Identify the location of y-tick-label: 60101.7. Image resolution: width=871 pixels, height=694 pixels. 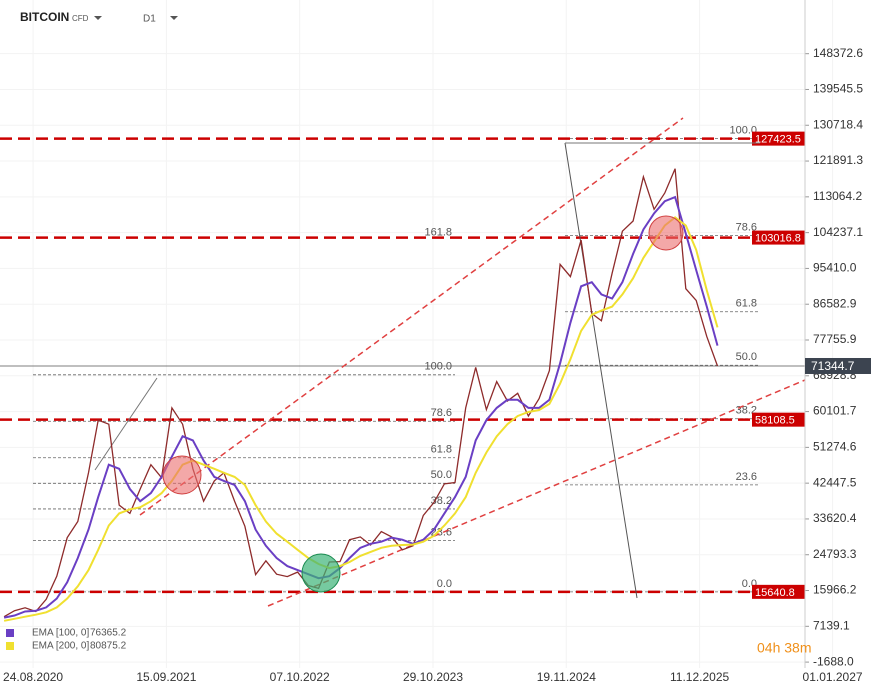
(835, 411).